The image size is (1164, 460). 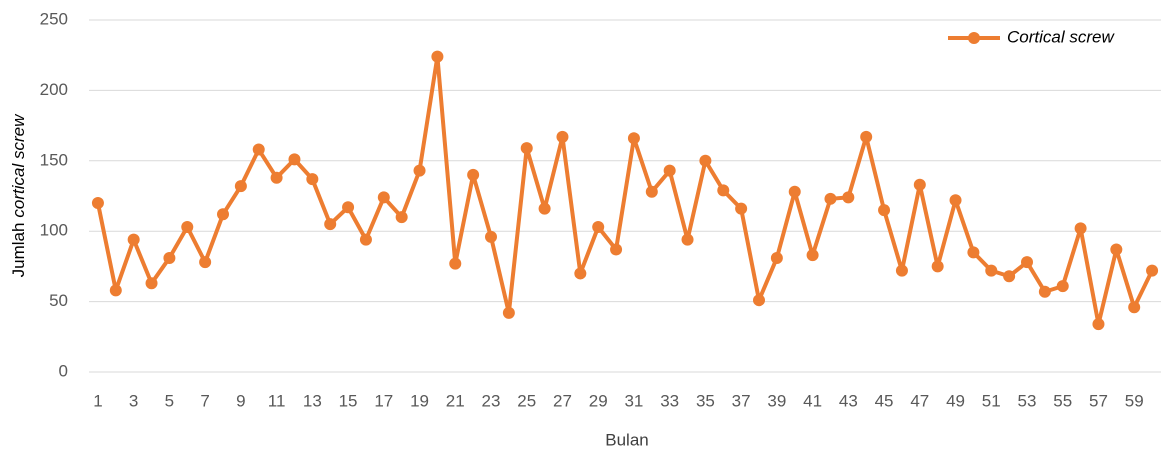 I want to click on x-tick-label: 49, so click(x=955, y=400).